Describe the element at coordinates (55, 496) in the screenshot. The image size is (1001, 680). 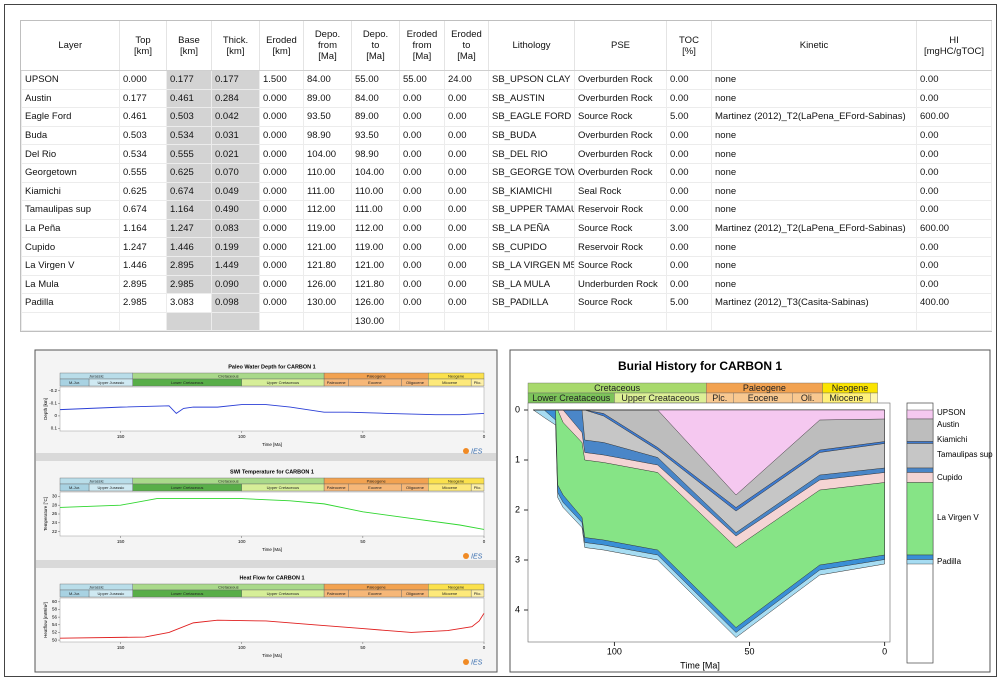
I see `y-tick-label: 30` at that location.